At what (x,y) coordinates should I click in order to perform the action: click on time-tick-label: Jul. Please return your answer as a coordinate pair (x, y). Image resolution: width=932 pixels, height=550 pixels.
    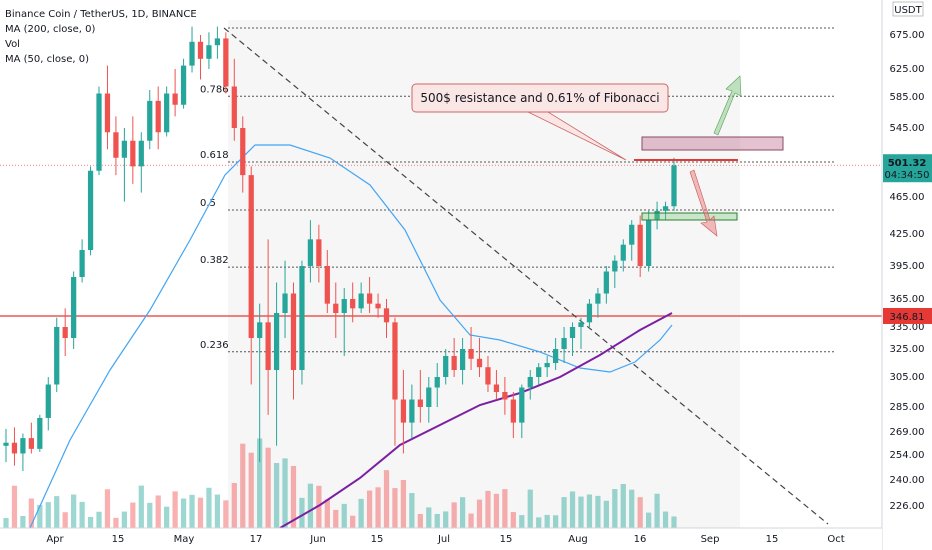
    Looking at the image, I should click on (443, 539).